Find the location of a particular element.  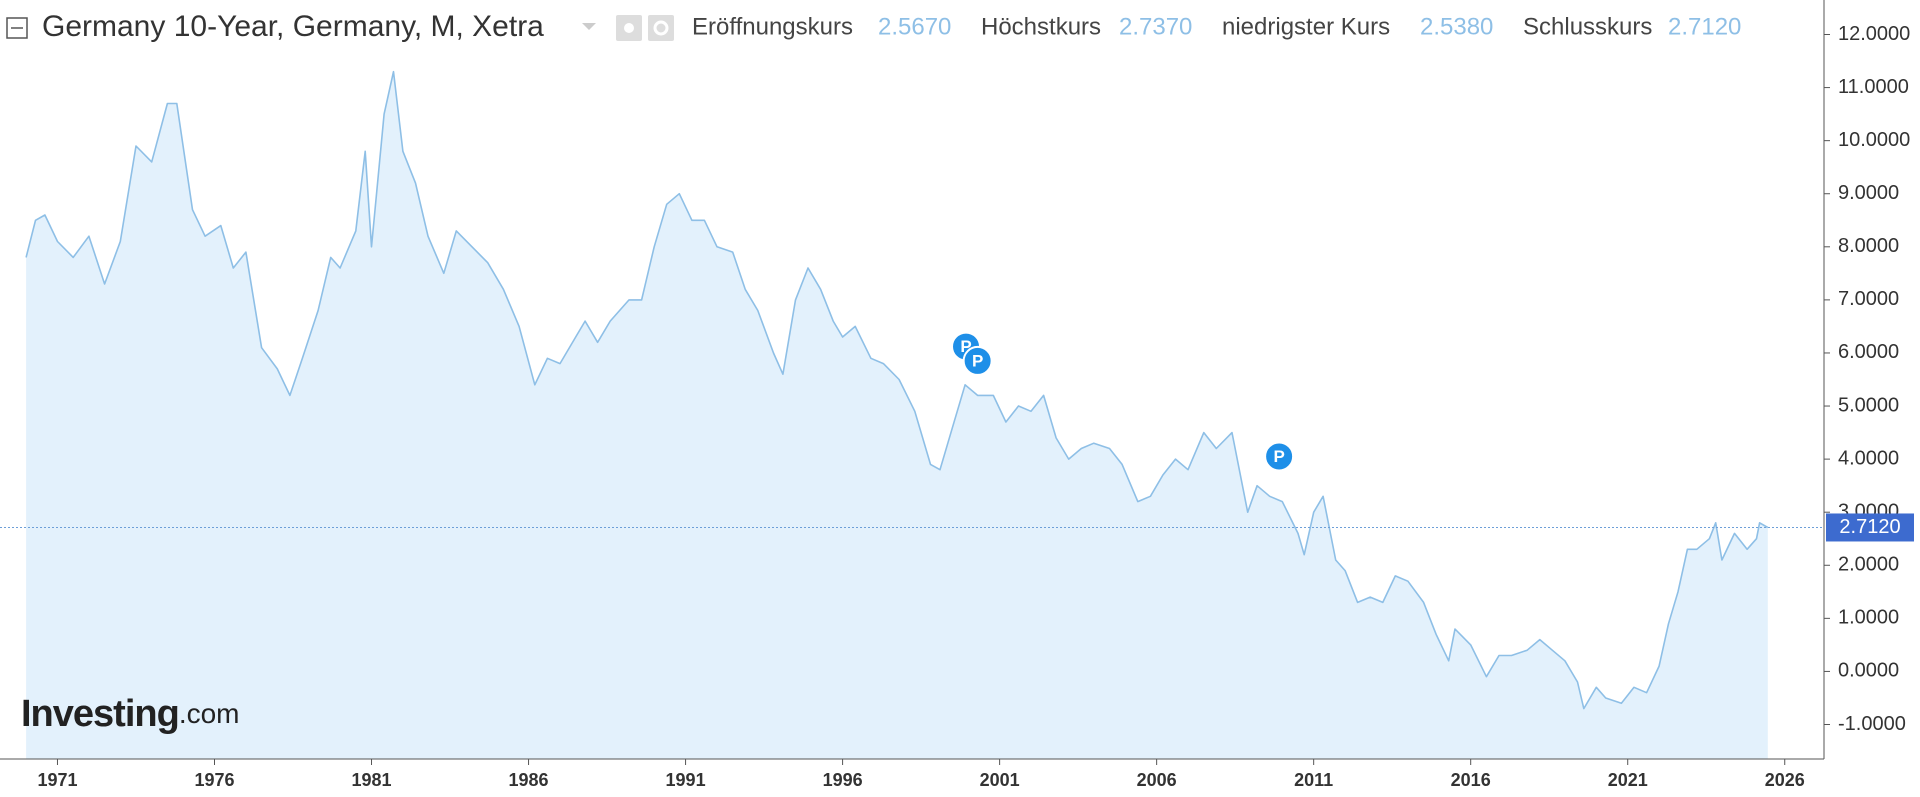

last-value-box is located at coordinates (1870, 527).